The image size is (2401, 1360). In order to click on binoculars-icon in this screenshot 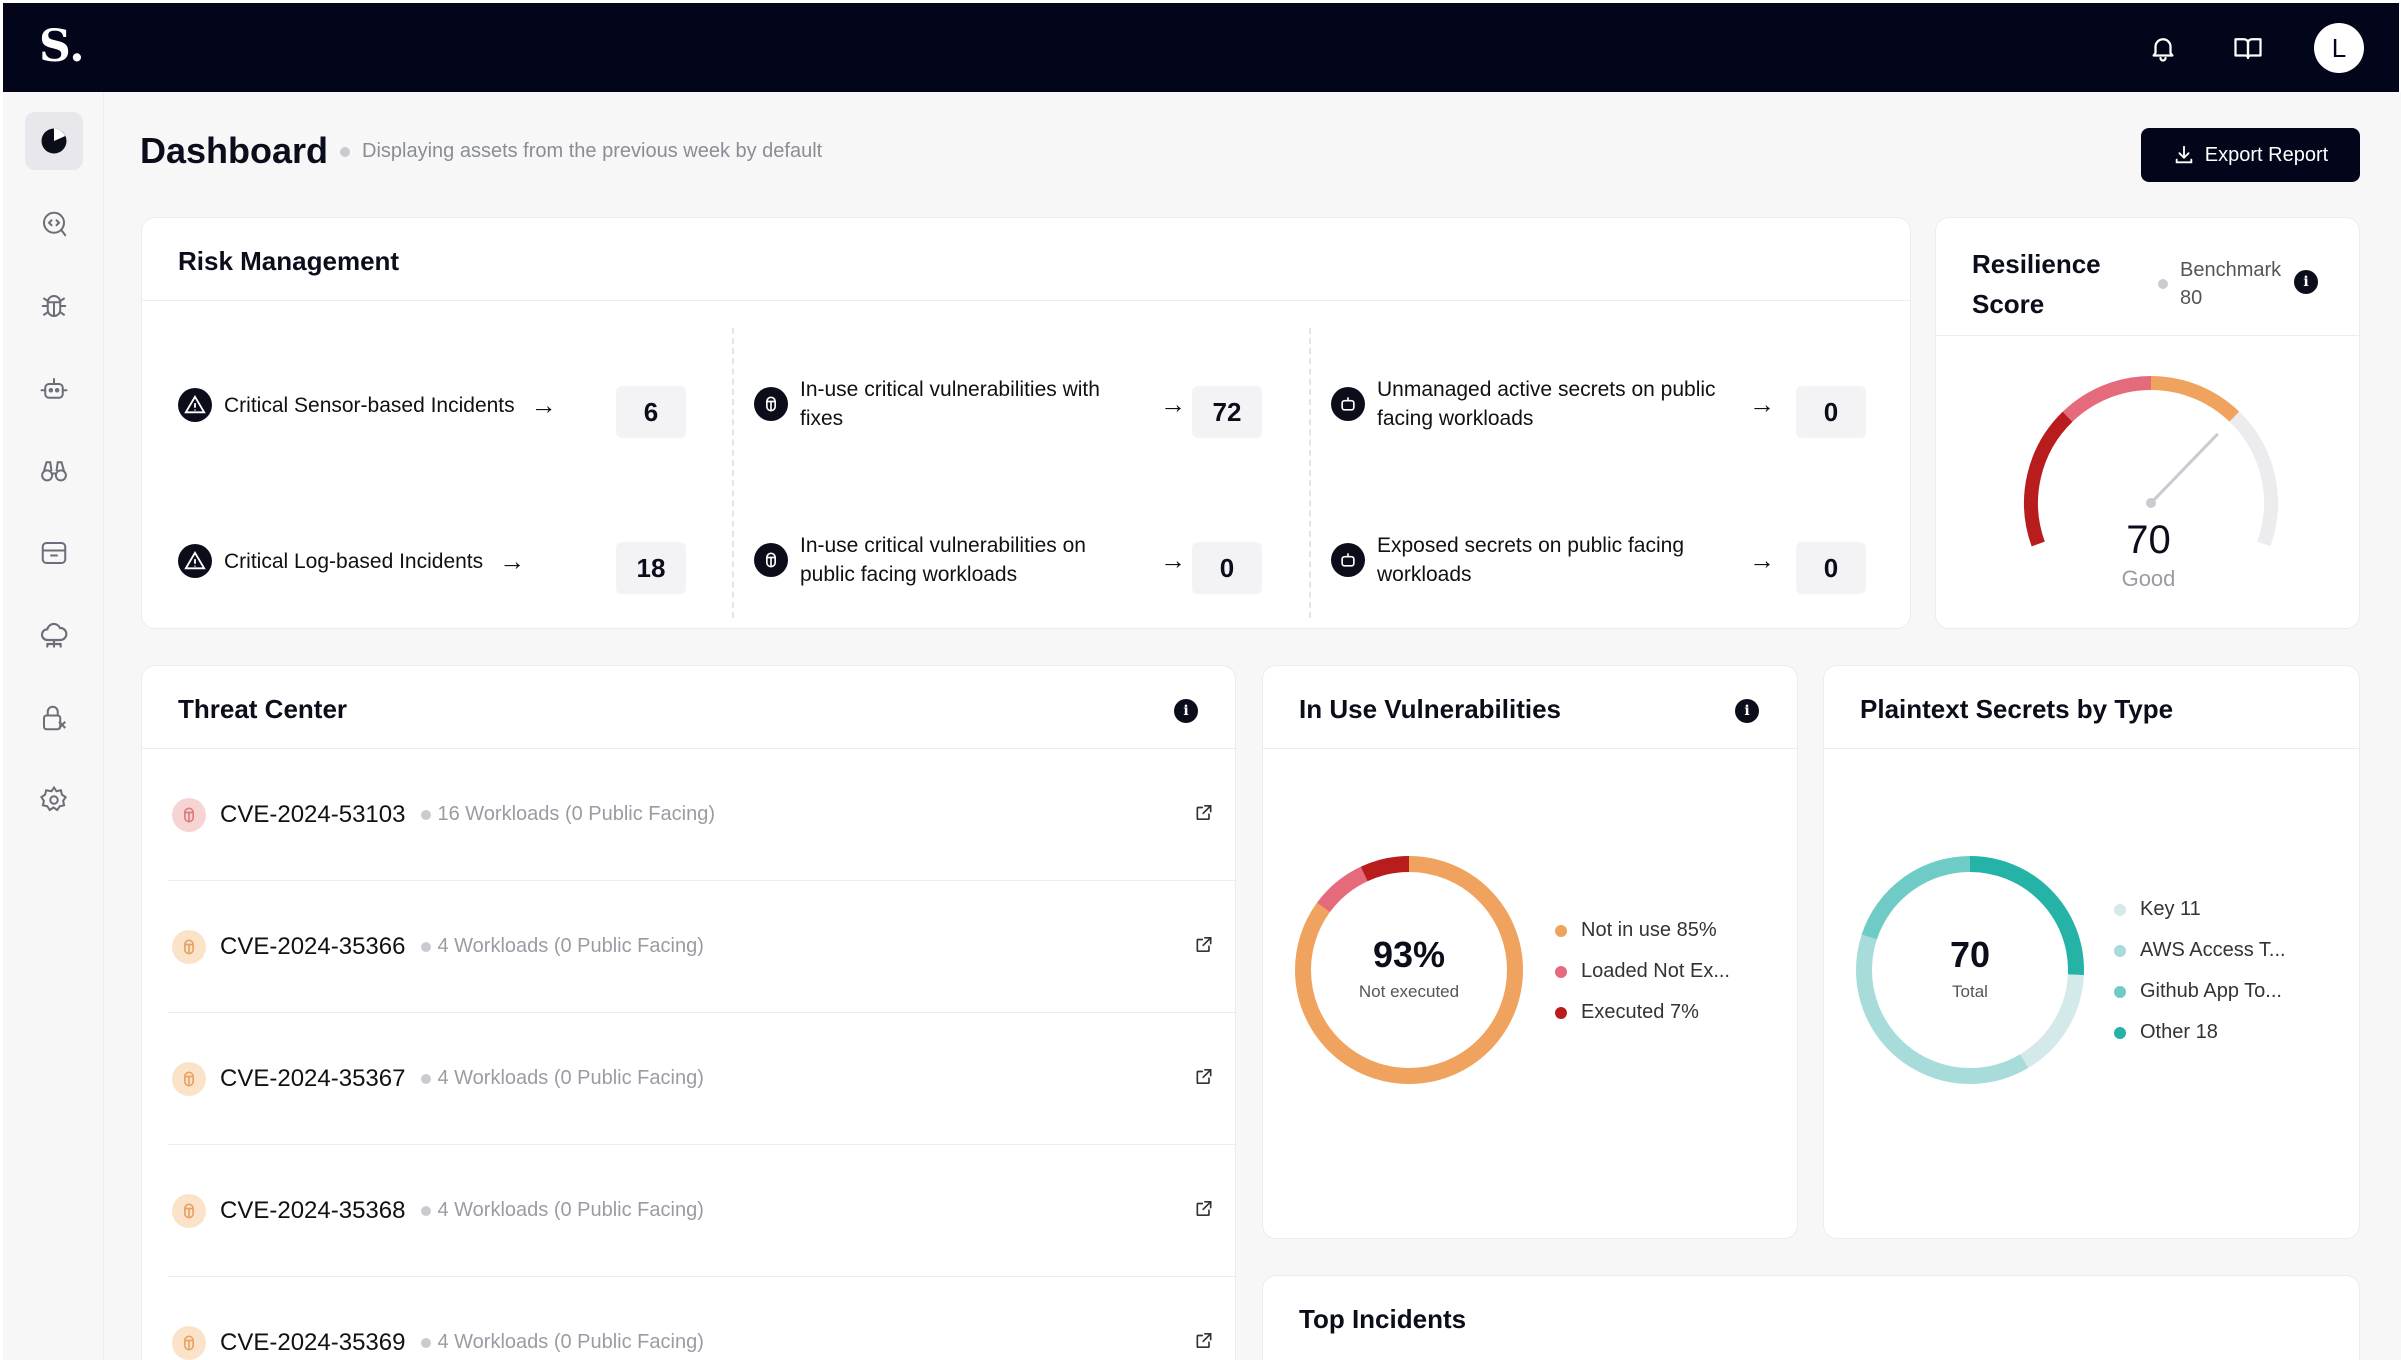, I will do `click(54, 471)`.